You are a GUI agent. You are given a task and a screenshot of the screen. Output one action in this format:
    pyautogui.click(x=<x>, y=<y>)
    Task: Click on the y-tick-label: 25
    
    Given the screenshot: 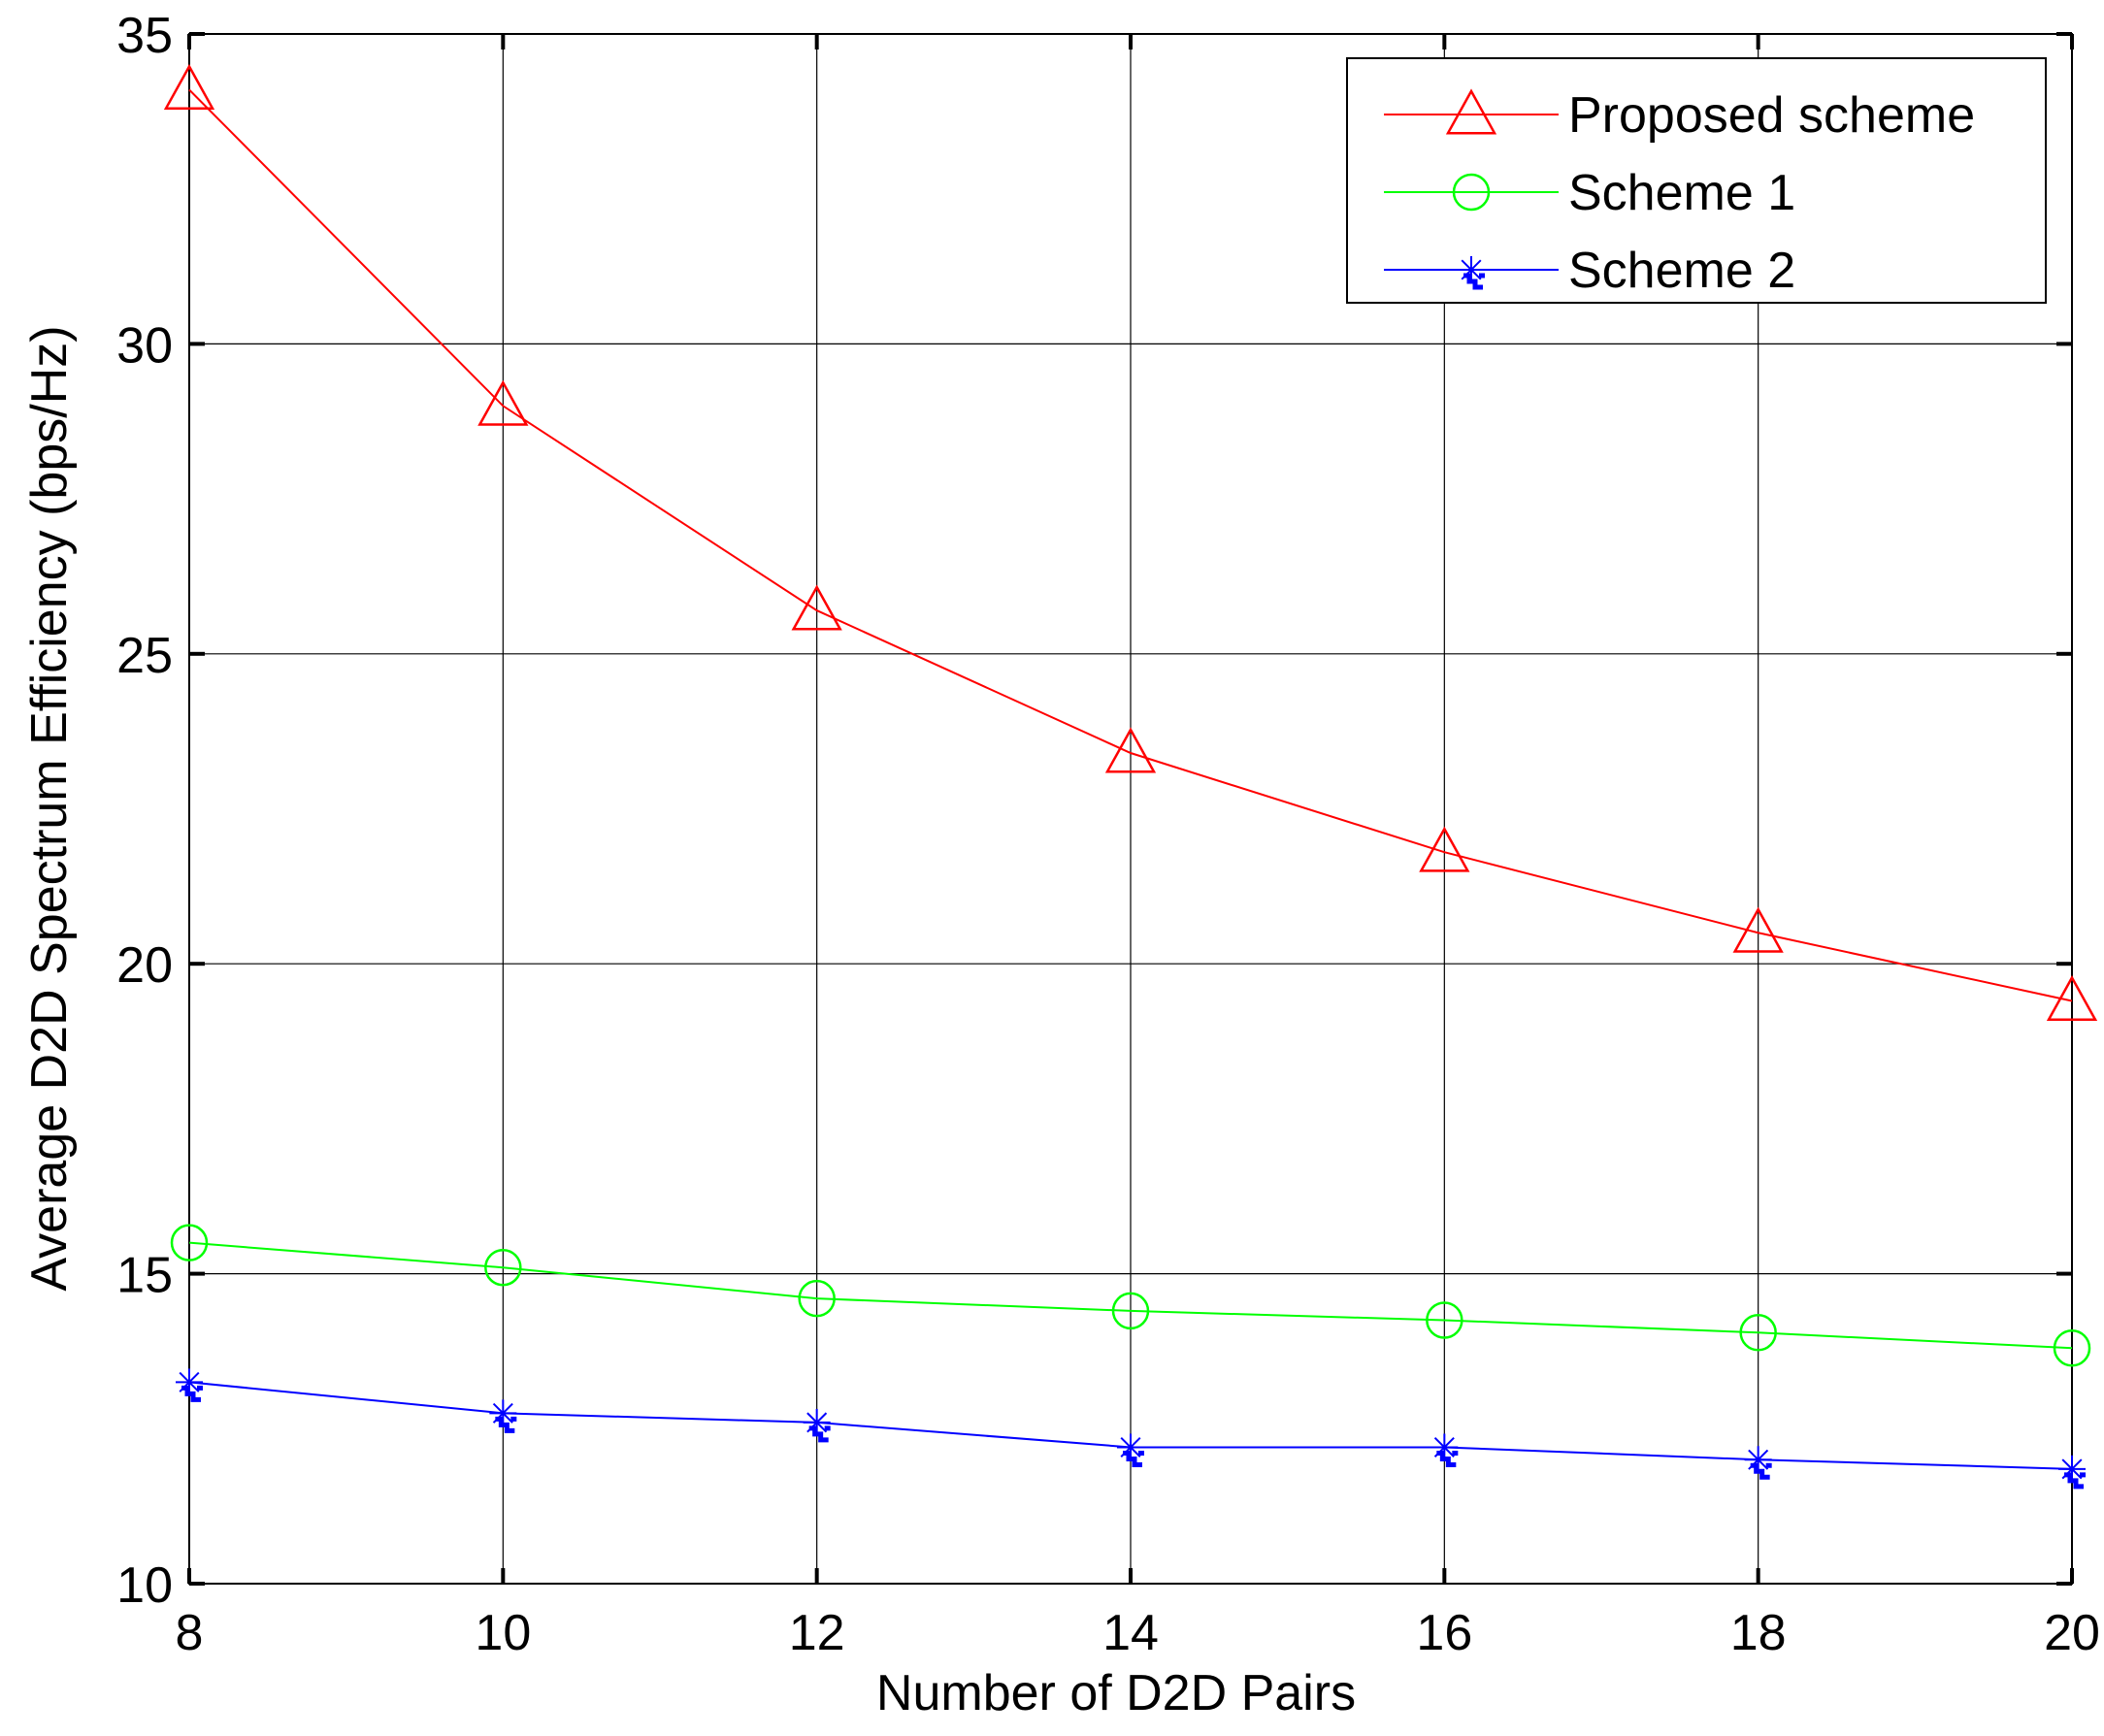 What is the action you would take?
    pyautogui.click(x=144, y=656)
    